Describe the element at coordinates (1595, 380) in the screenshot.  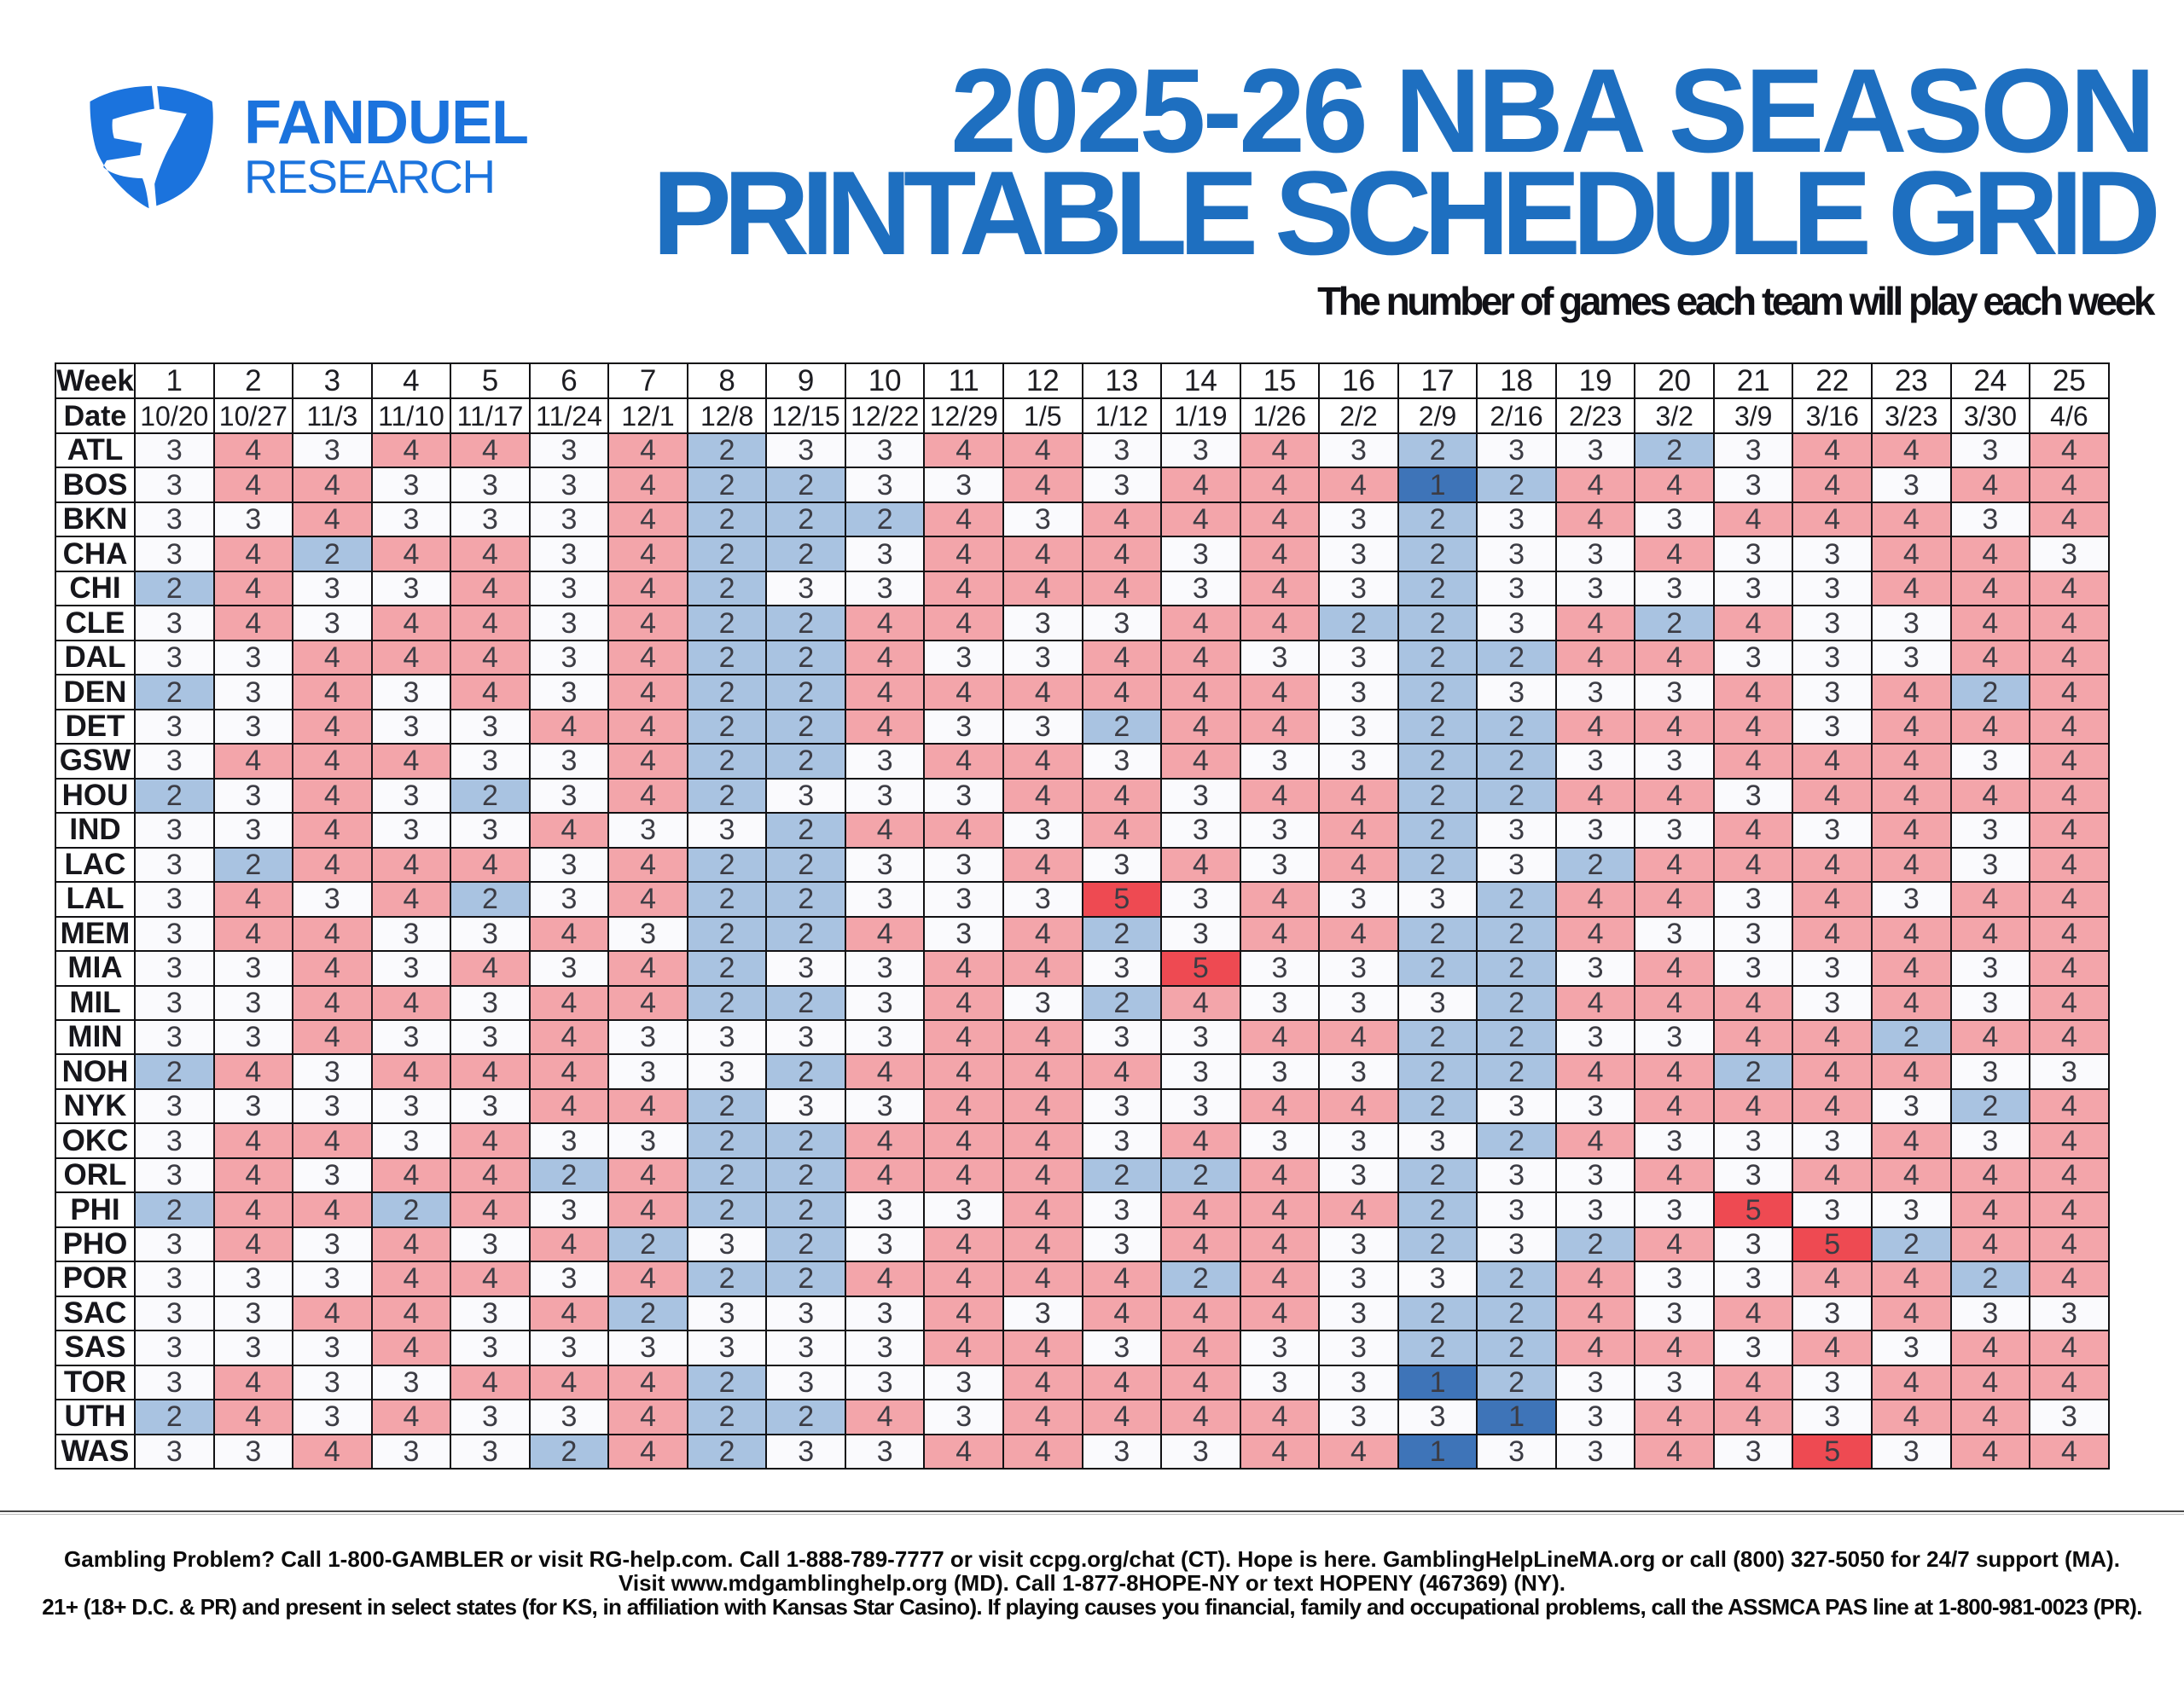
I see `week-number-header: 19` at that location.